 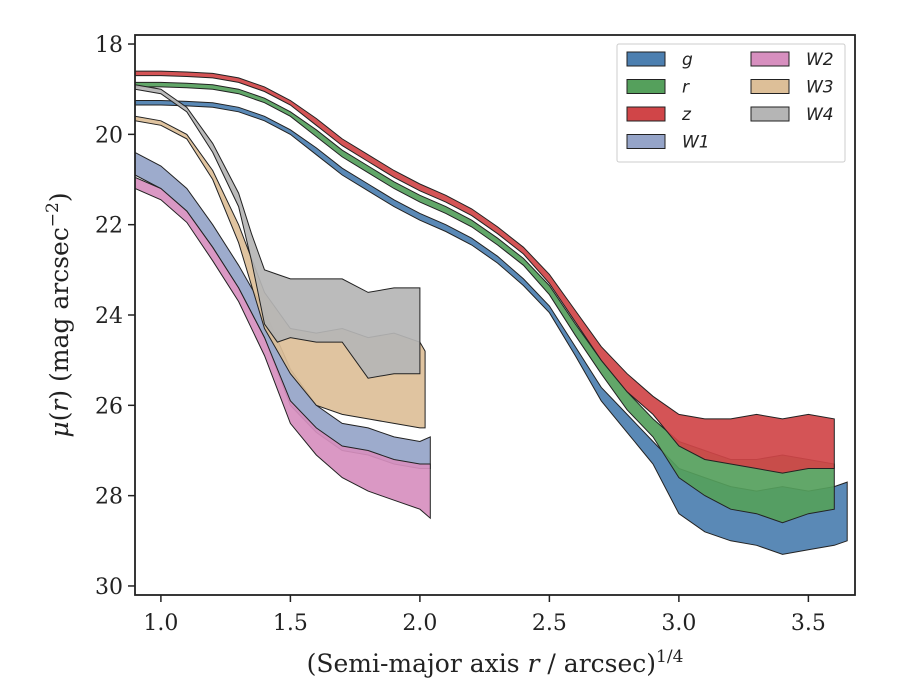 I want to click on legend-item-r: r, so click(x=658, y=88).